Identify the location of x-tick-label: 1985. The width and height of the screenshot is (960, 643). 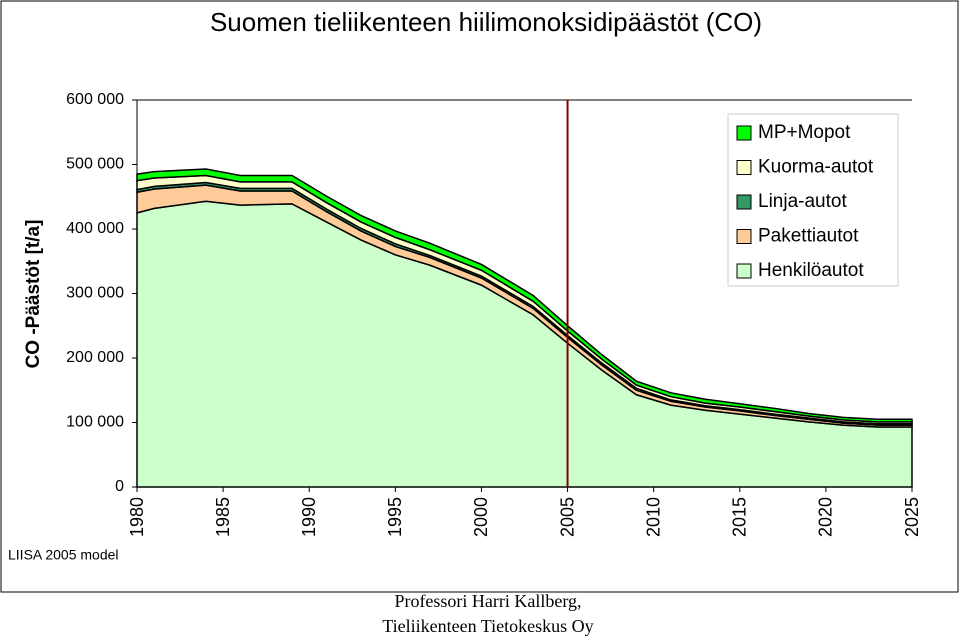
(223, 517).